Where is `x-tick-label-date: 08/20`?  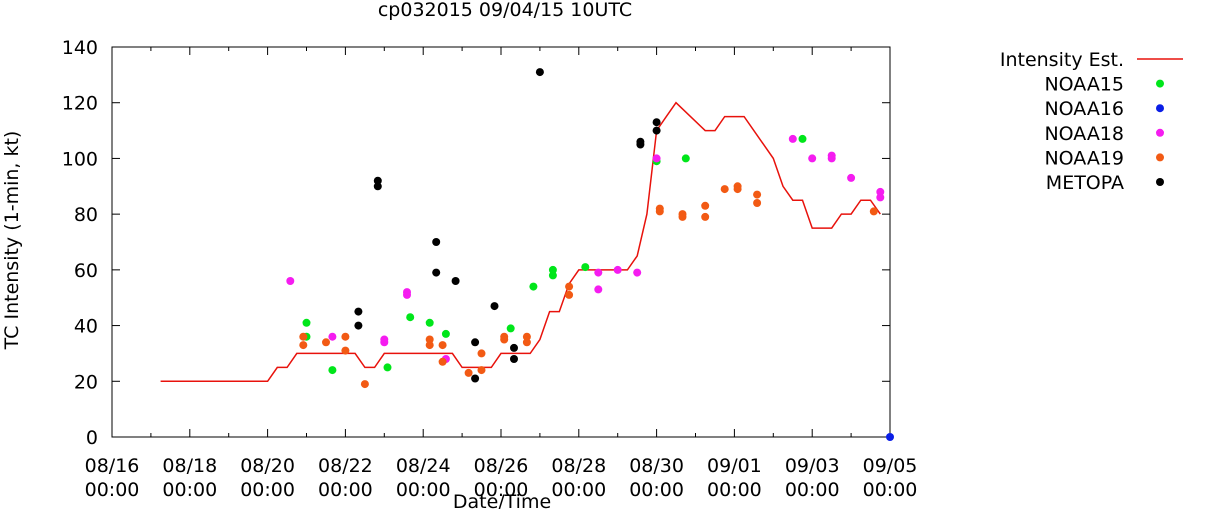 x-tick-label-date: 08/20 is located at coordinates (267, 466).